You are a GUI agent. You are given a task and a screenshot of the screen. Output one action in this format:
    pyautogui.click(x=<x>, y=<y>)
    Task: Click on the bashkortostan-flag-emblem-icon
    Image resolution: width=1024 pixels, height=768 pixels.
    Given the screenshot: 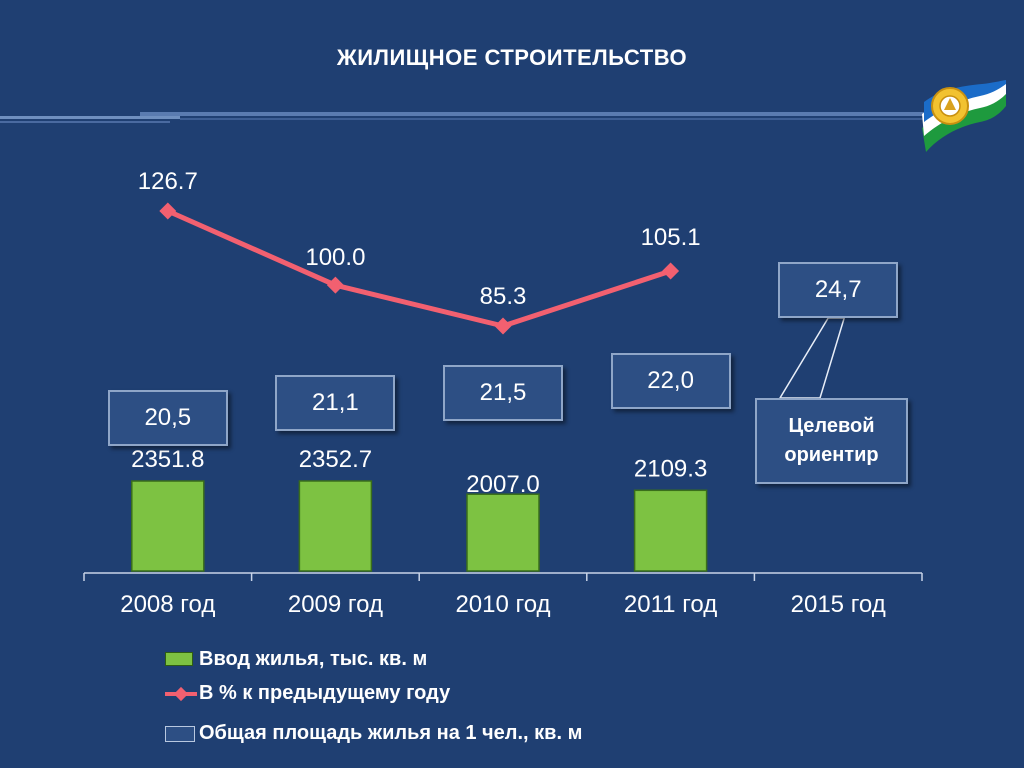 What is the action you would take?
    pyautogui.click(x=964, y=116)
    